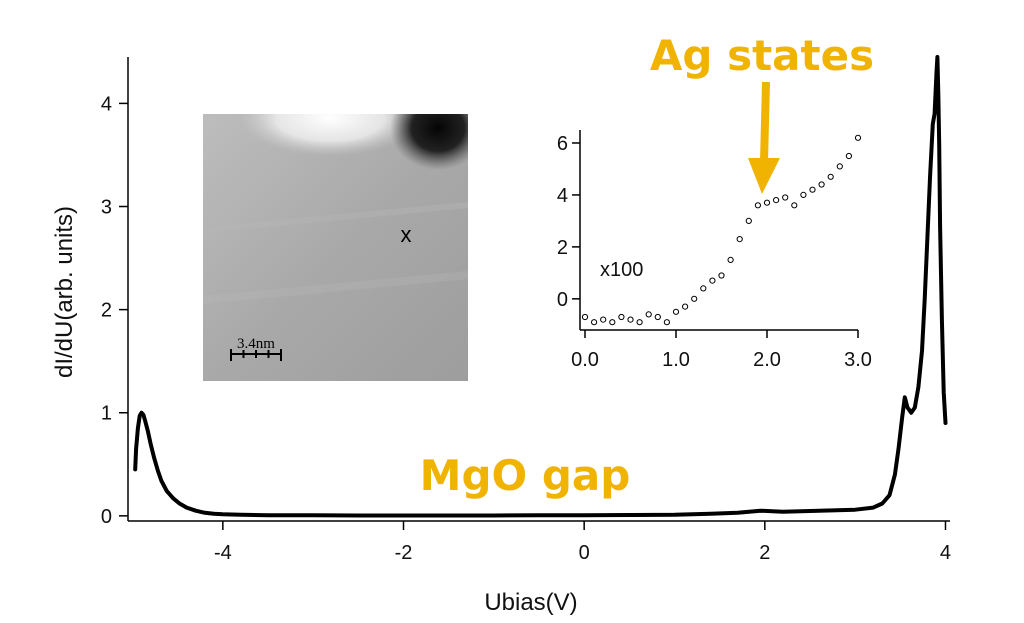 Image resolution: width=1024 pixels, height=623 pixels. Describe the element at coordinates (404, 553) in the screenshot. I see `main-x-tick-label: -2` at that location.